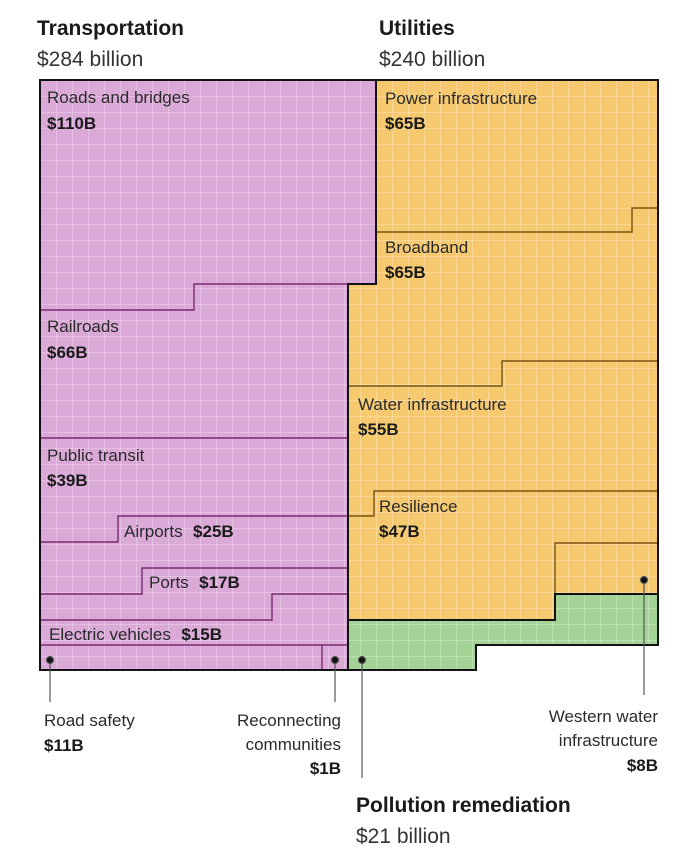 The image size is (694, 862). What do you see at coordinates (417, 28) in the screenshot?
I see `utilities-title: Utilities` at bounding box center [417, 28].